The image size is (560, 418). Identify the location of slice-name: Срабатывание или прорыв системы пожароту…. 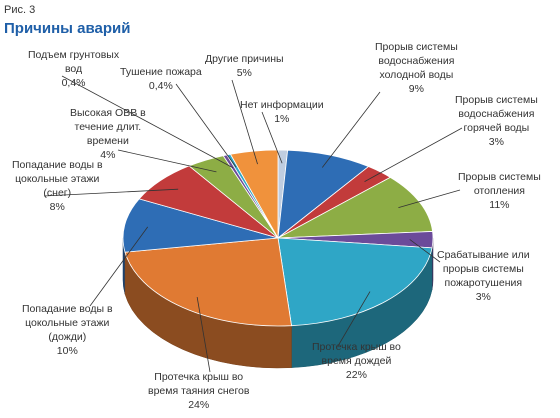
(483, 269).